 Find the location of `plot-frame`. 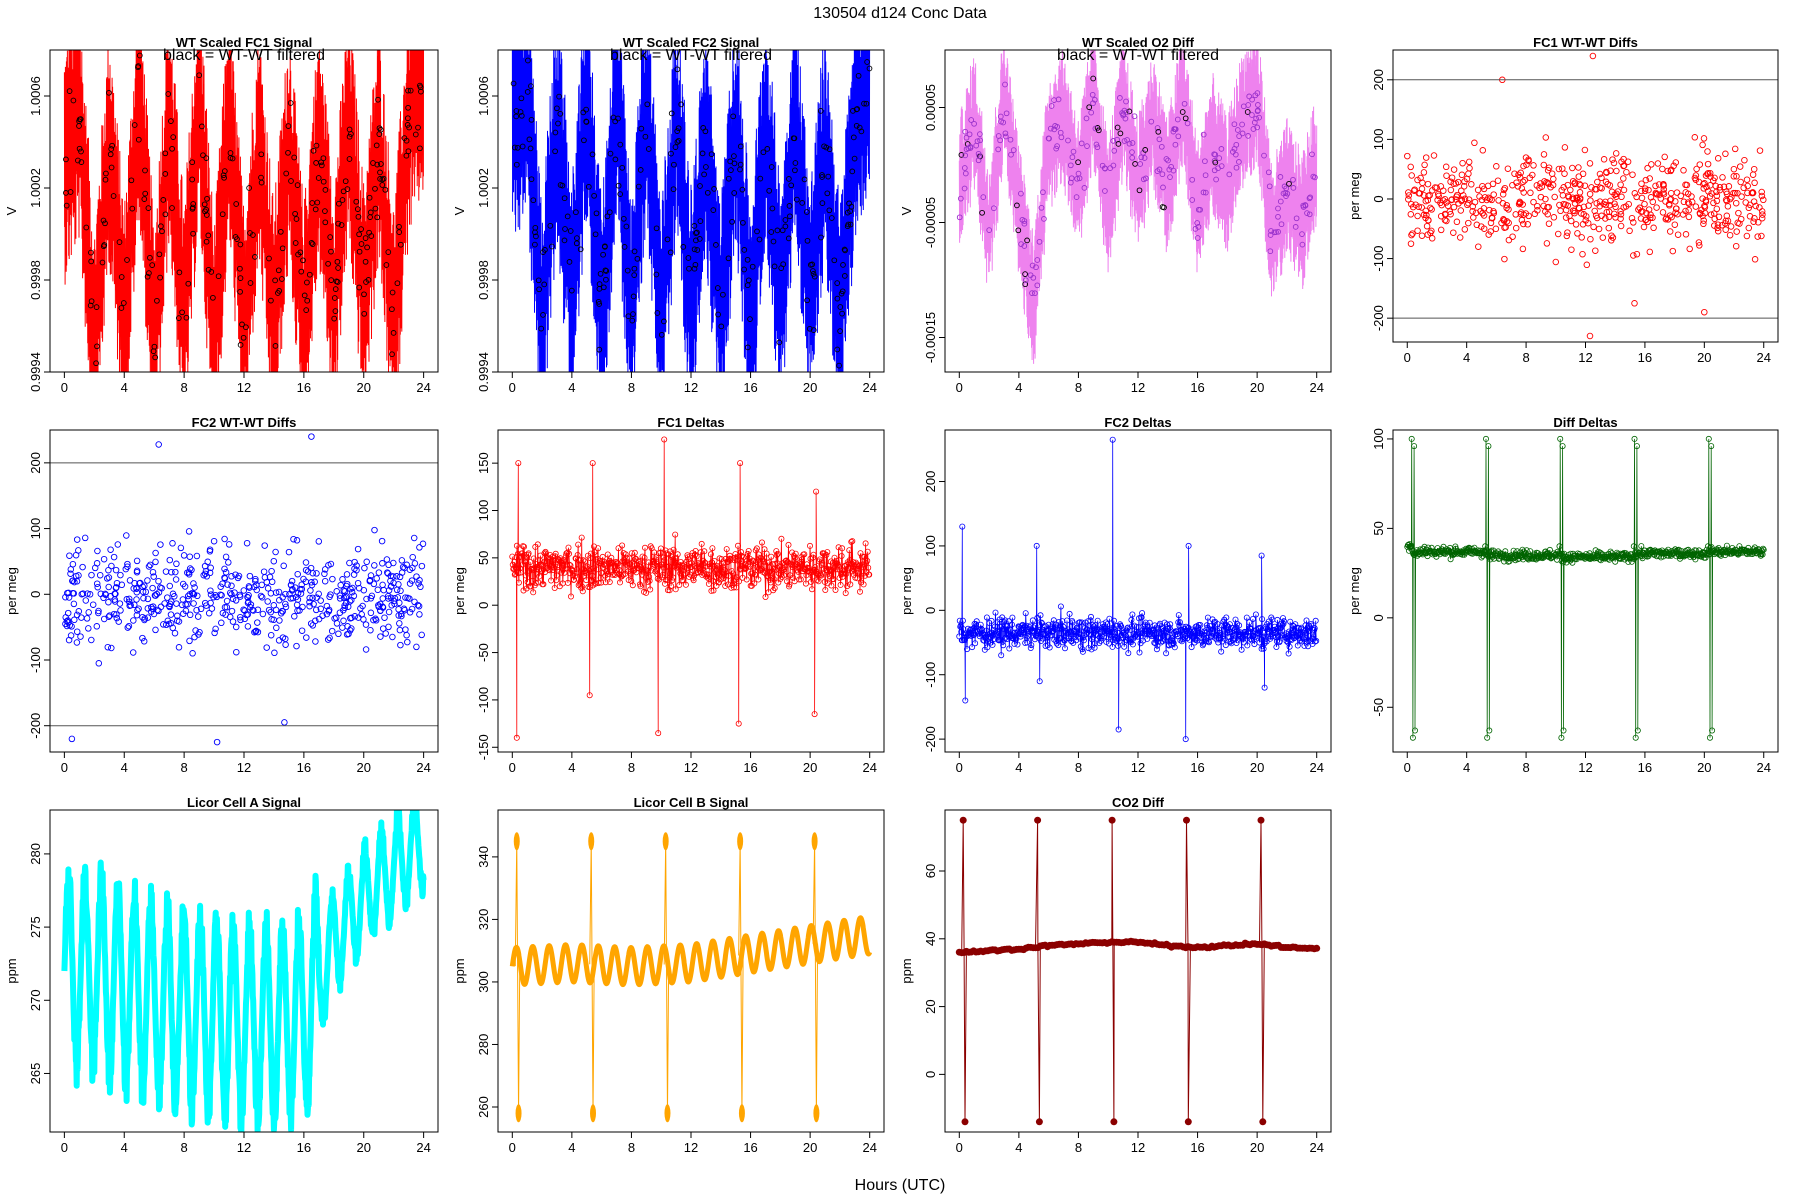

plot-frame is located at coordinates (691, 591).